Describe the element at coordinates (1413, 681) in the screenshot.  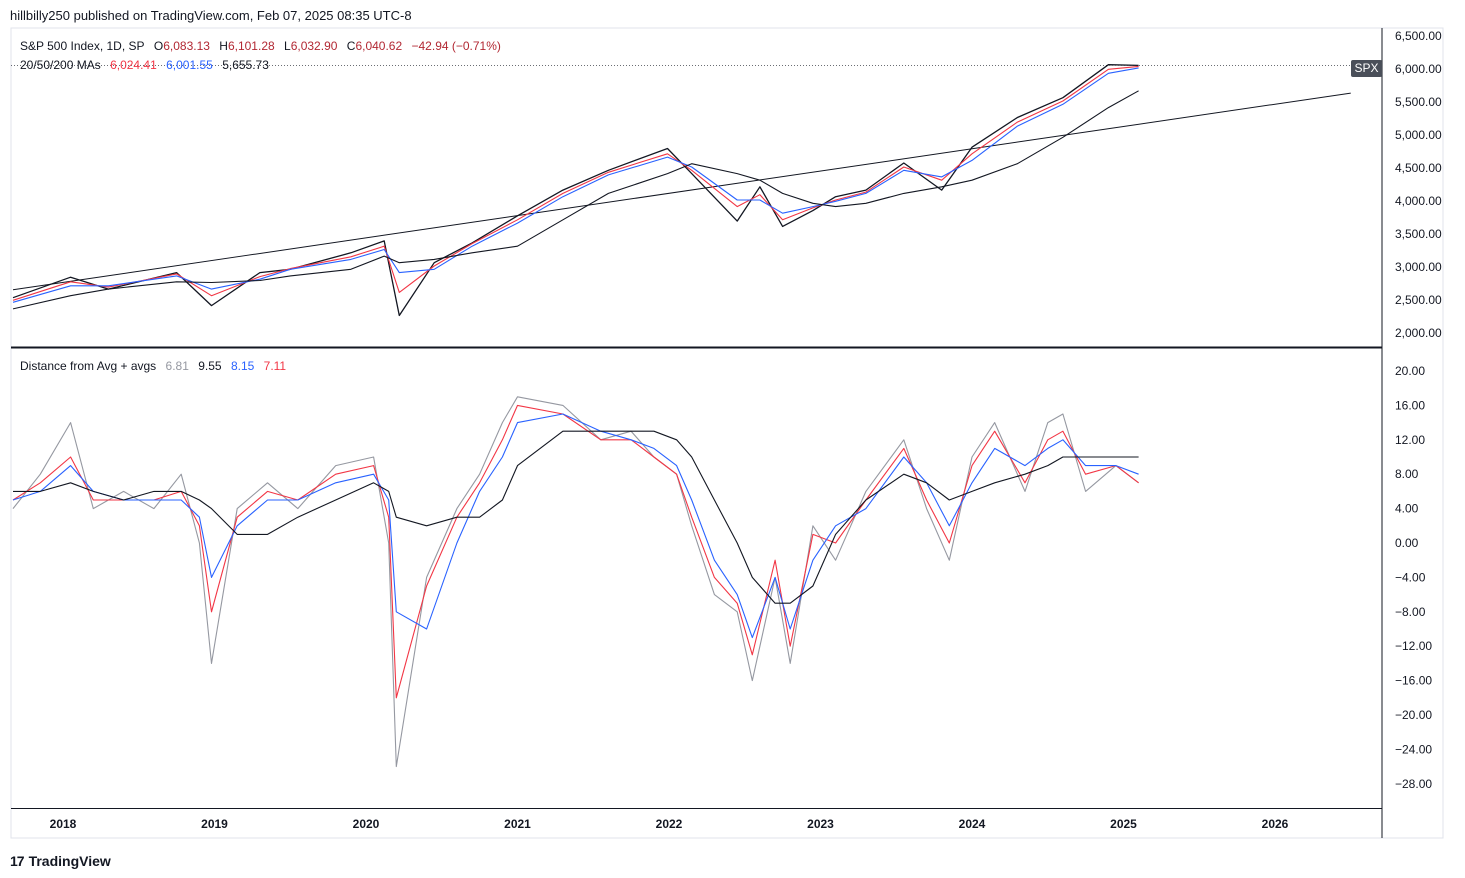
I see `osc-axis-tick: −16.00` at that location.